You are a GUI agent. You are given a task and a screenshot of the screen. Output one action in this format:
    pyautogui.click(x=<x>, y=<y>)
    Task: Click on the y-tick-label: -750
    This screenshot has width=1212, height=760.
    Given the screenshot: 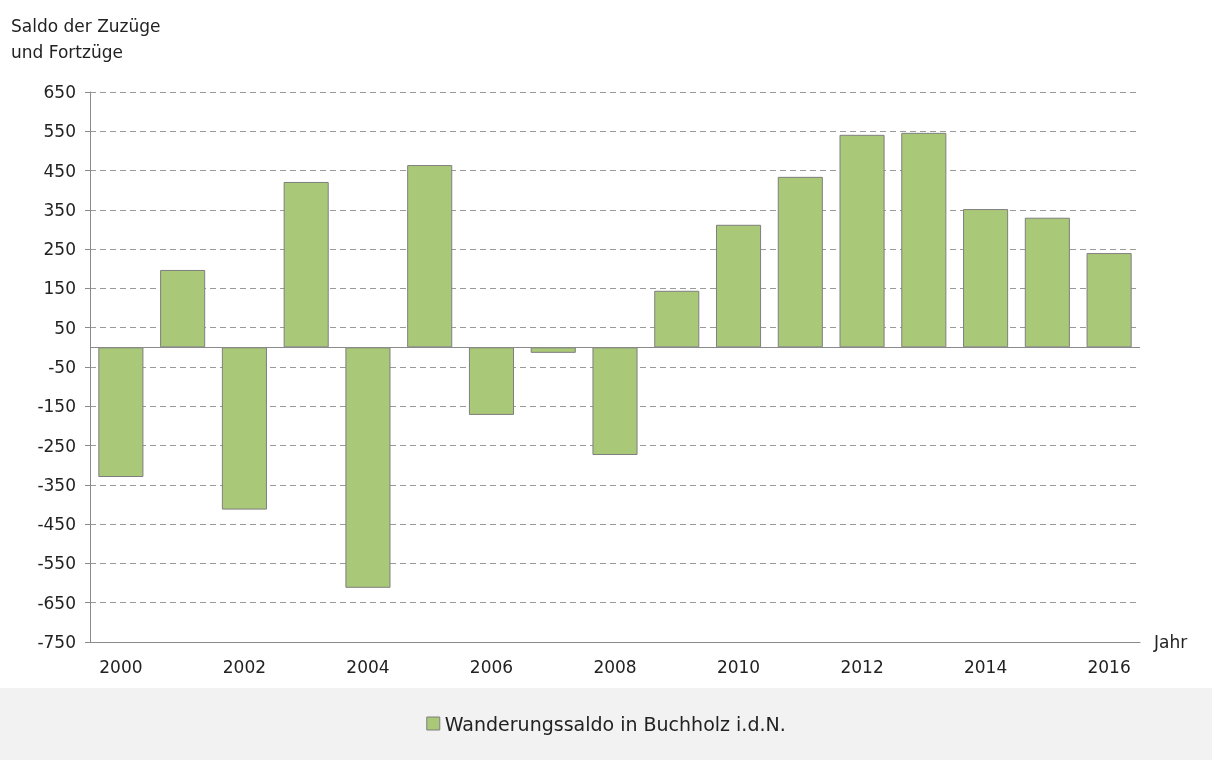 What is the action you would take?
    pyautogui.click(x=56, y=642)
    